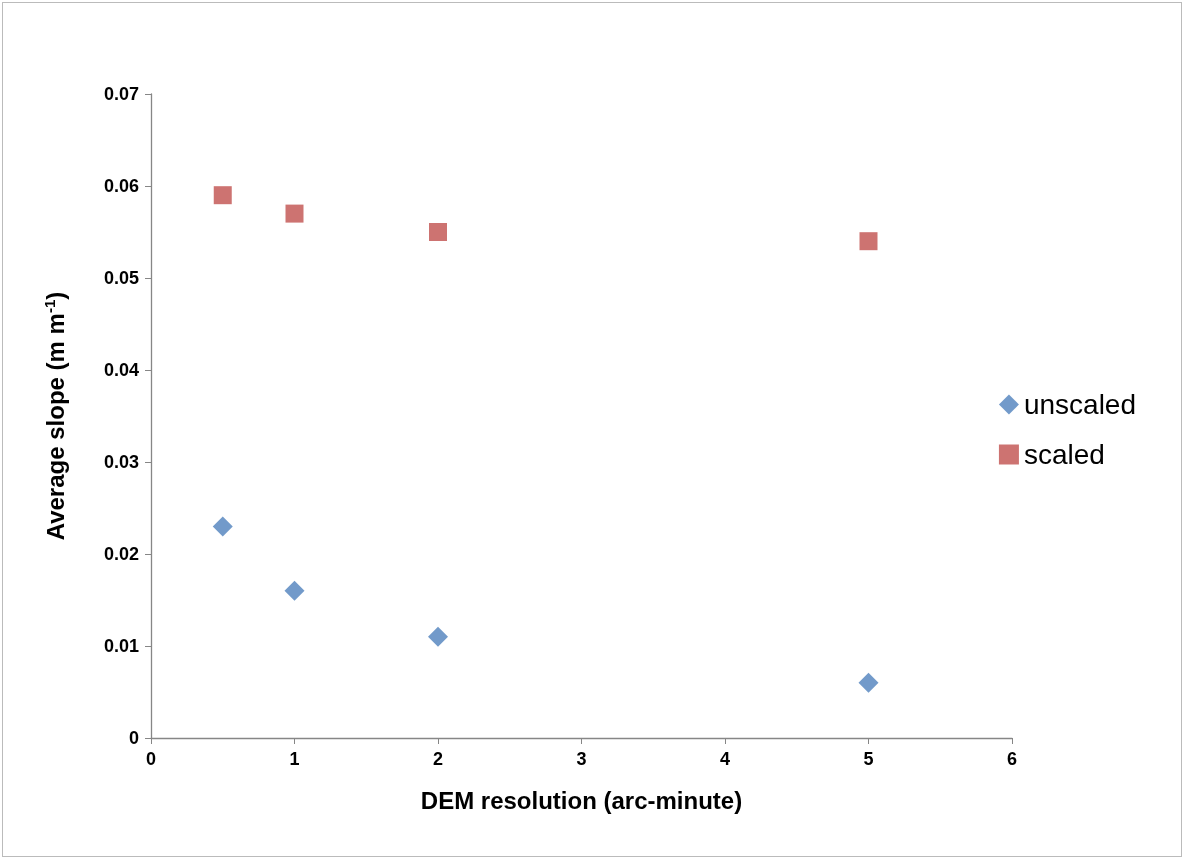 The height and width of the screenshot is (861, 1186). I want to click on x-tick-label: 5, so click(868, 759).